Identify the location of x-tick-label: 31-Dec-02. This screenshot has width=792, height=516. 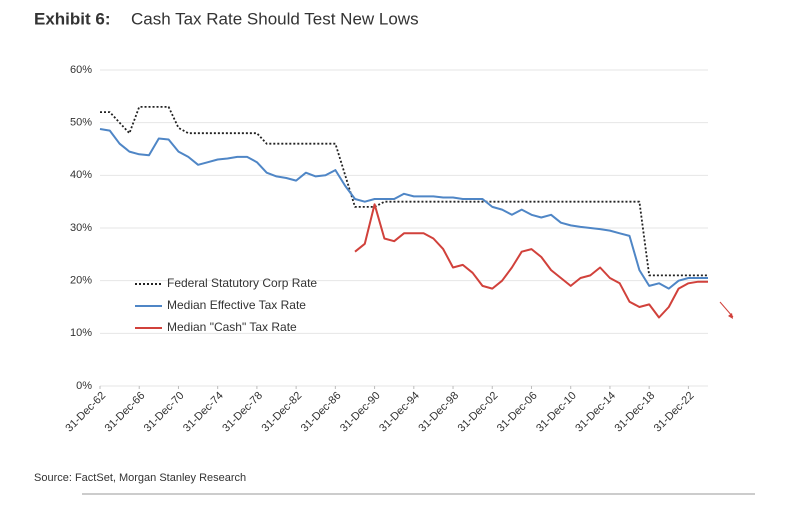
(478, 412).